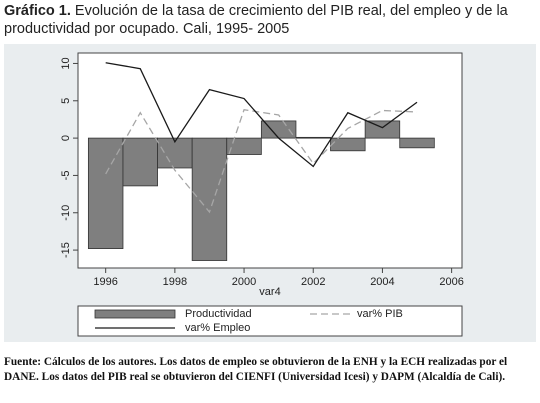 This screenshot has height=403, width=540. Describe the element at coordinates (175, 282) in the screenshot. I see `x-tick-label: 1998` at that location.